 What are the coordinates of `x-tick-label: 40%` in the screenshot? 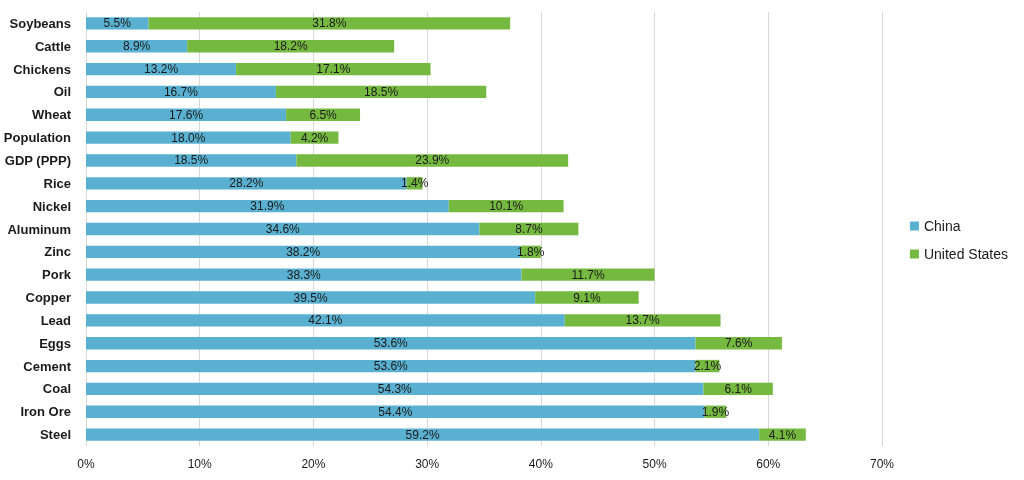 It's located at (541, 464).